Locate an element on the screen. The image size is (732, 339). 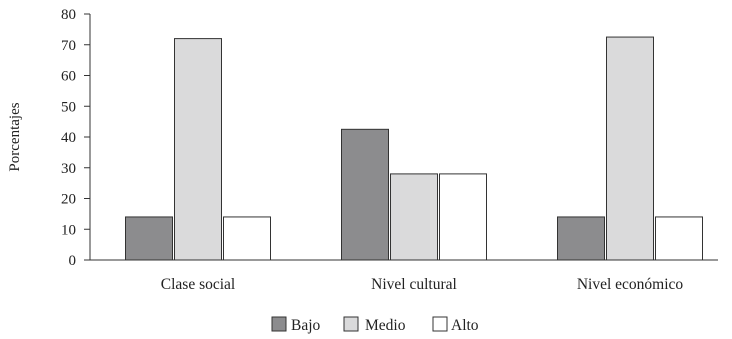
y-tick-label: 70 is located at coordinates (68, 46).